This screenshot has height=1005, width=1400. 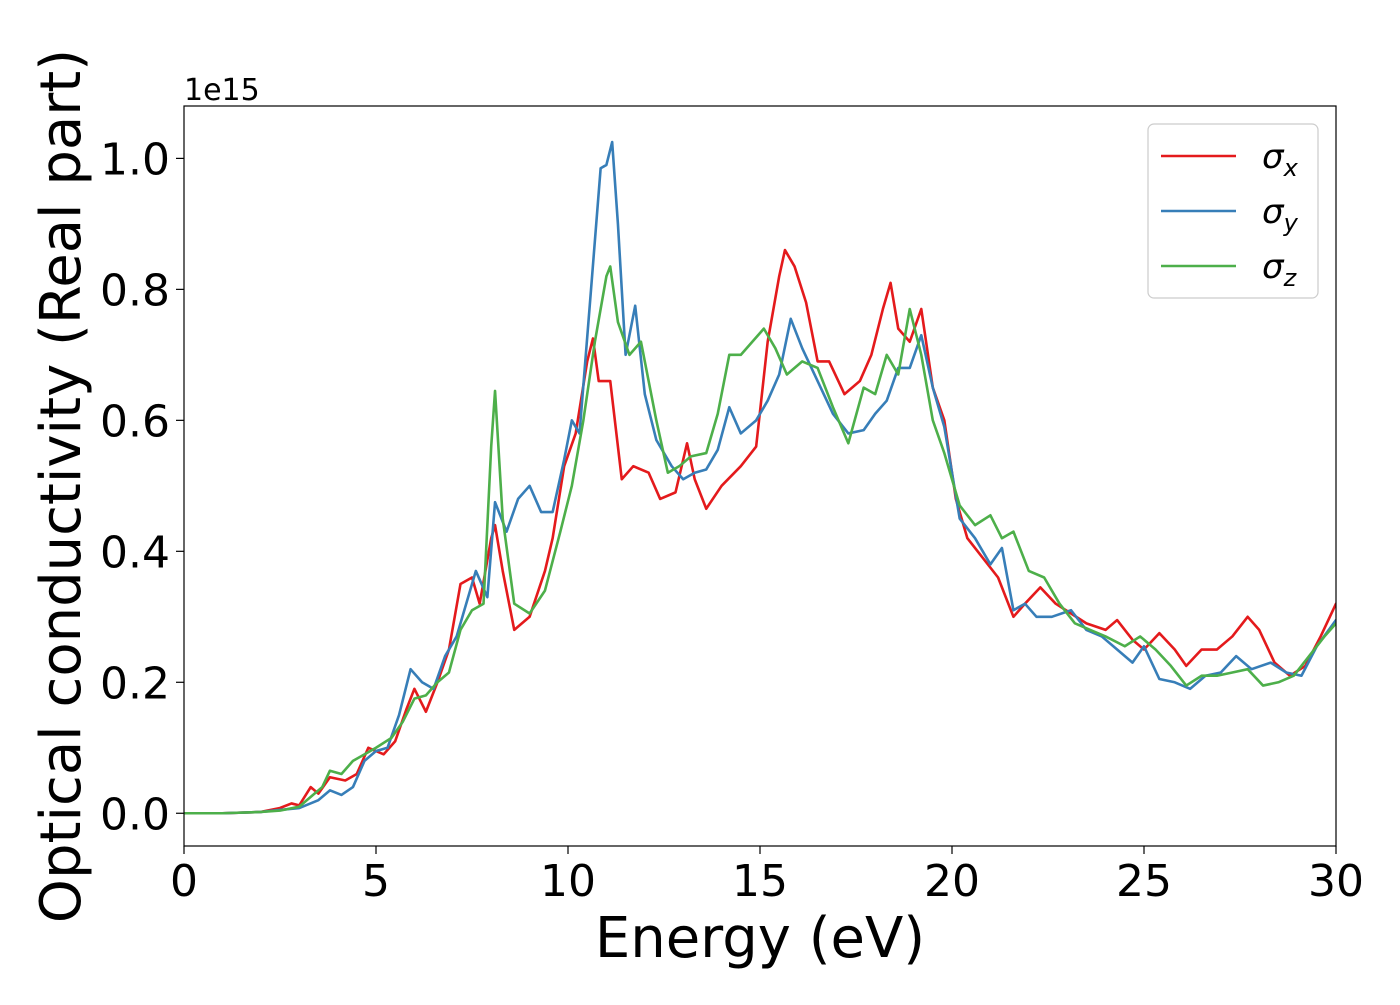 What do you see at coordinates (142, 487) in the screenshot?
I see `y-axis: 0.0 0.2 0.4 0.6 0.8 1.0` at bounding box center [142, 487].